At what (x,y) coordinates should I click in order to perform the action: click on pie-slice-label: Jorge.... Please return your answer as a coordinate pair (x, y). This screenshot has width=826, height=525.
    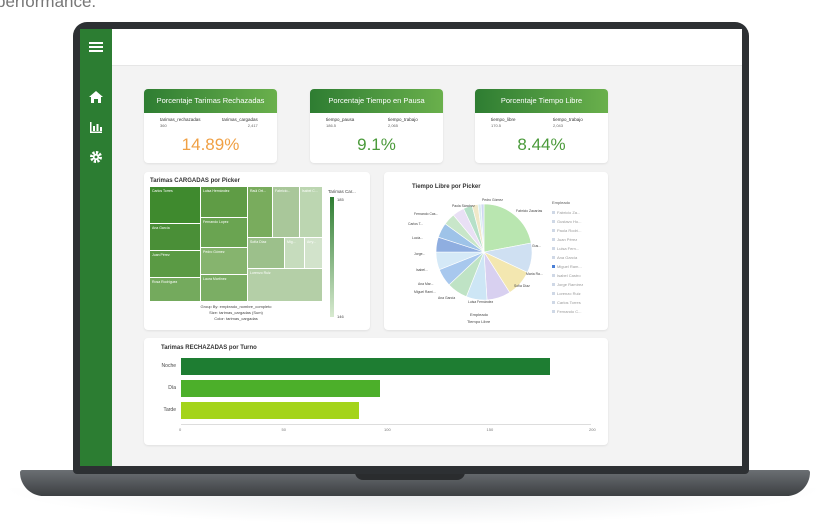
    Looking at the image, I should click on (420, 254).